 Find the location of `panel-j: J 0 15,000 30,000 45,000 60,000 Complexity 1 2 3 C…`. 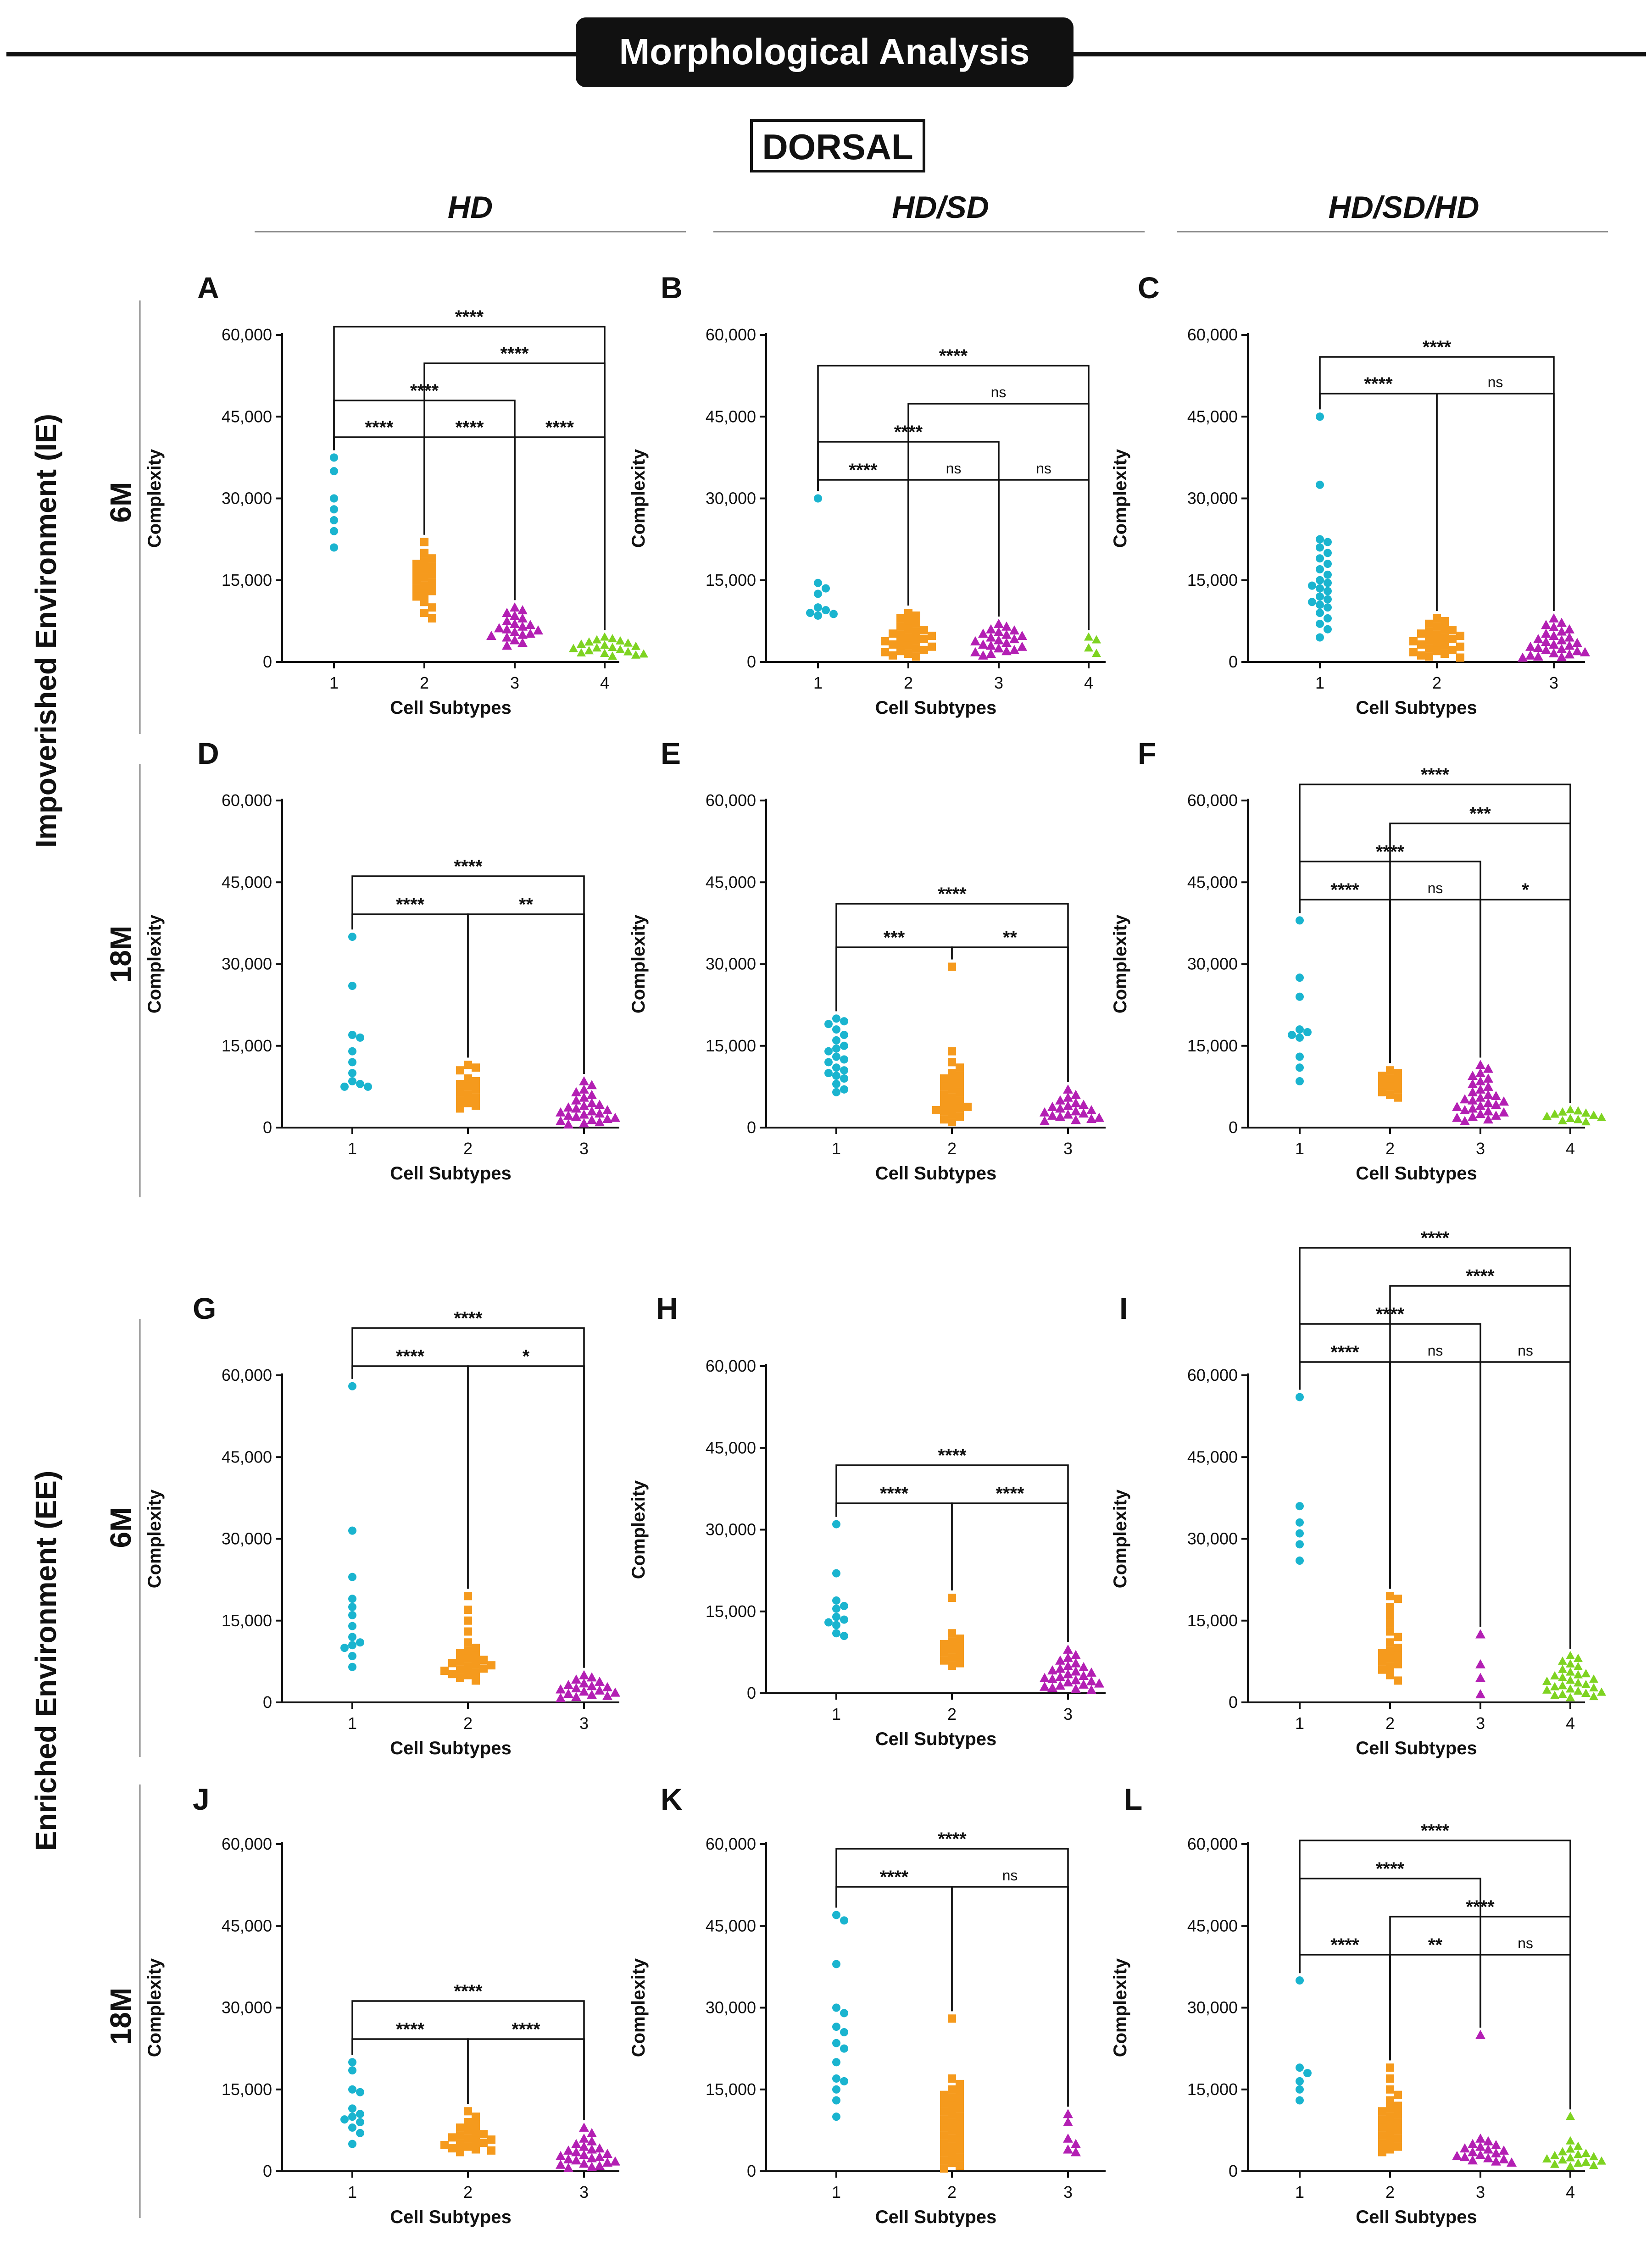

panel-j: J 0 15,000 30,000 45,000 60,000 Complexity 1 2 3 C… is located at coordinates (382, 2004).